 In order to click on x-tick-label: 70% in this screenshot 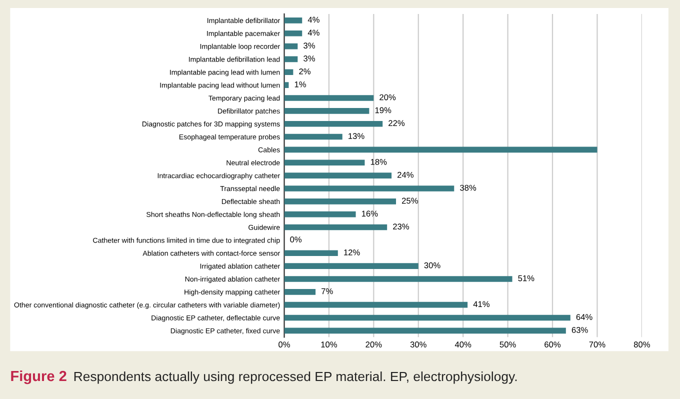, I will do `click(597, 345)`.